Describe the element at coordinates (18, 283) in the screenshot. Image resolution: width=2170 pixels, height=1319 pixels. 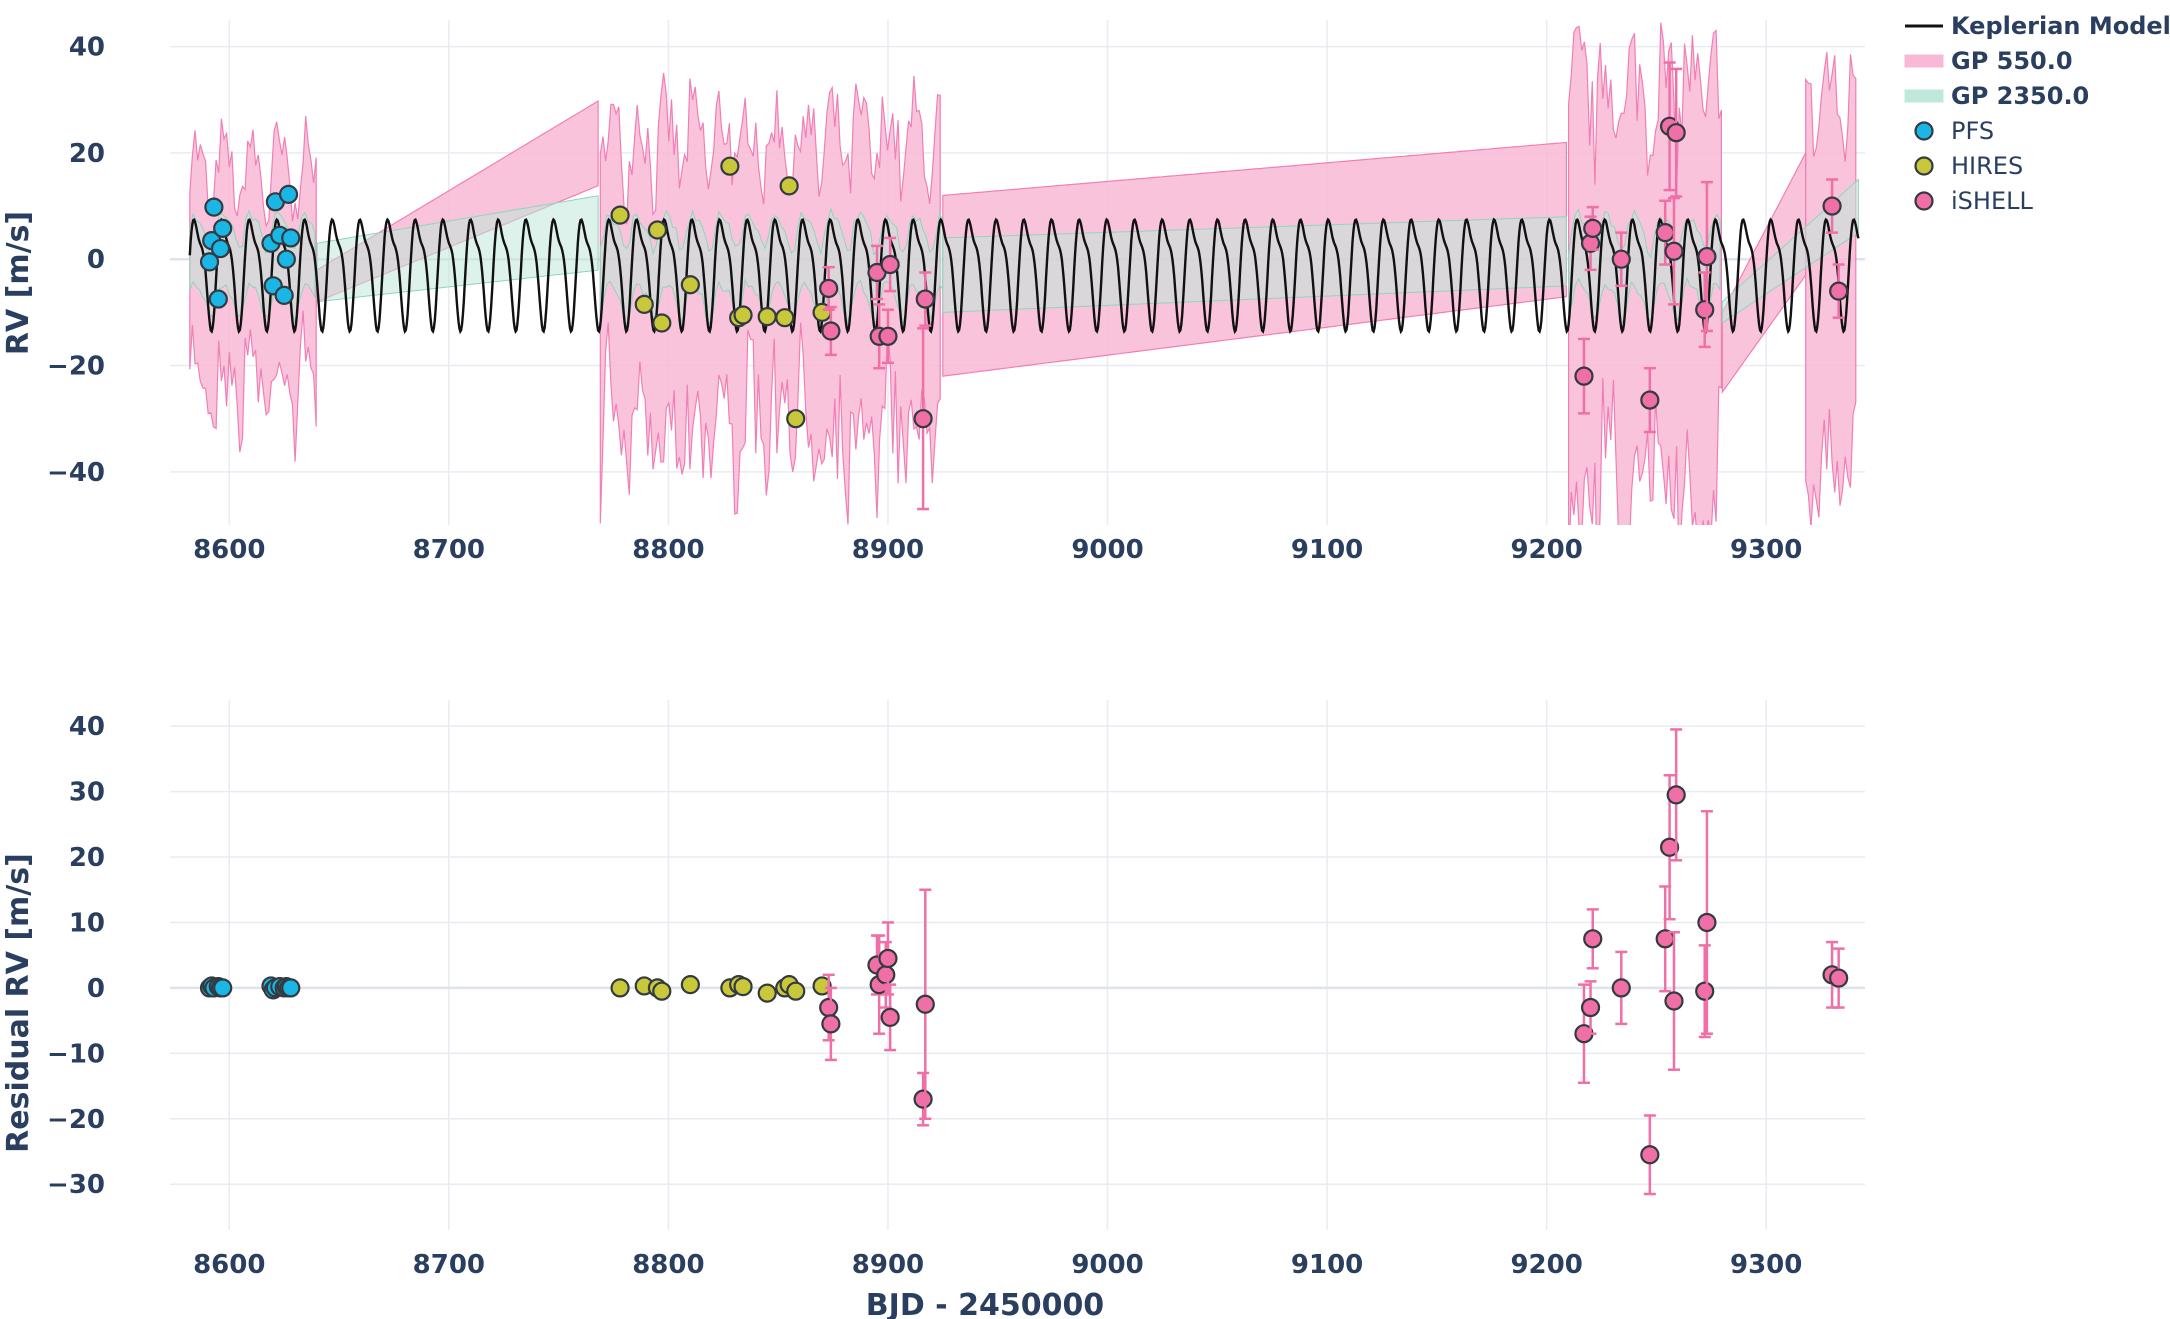
I see `top-y-axis-title: RV [m/s]` at that location.